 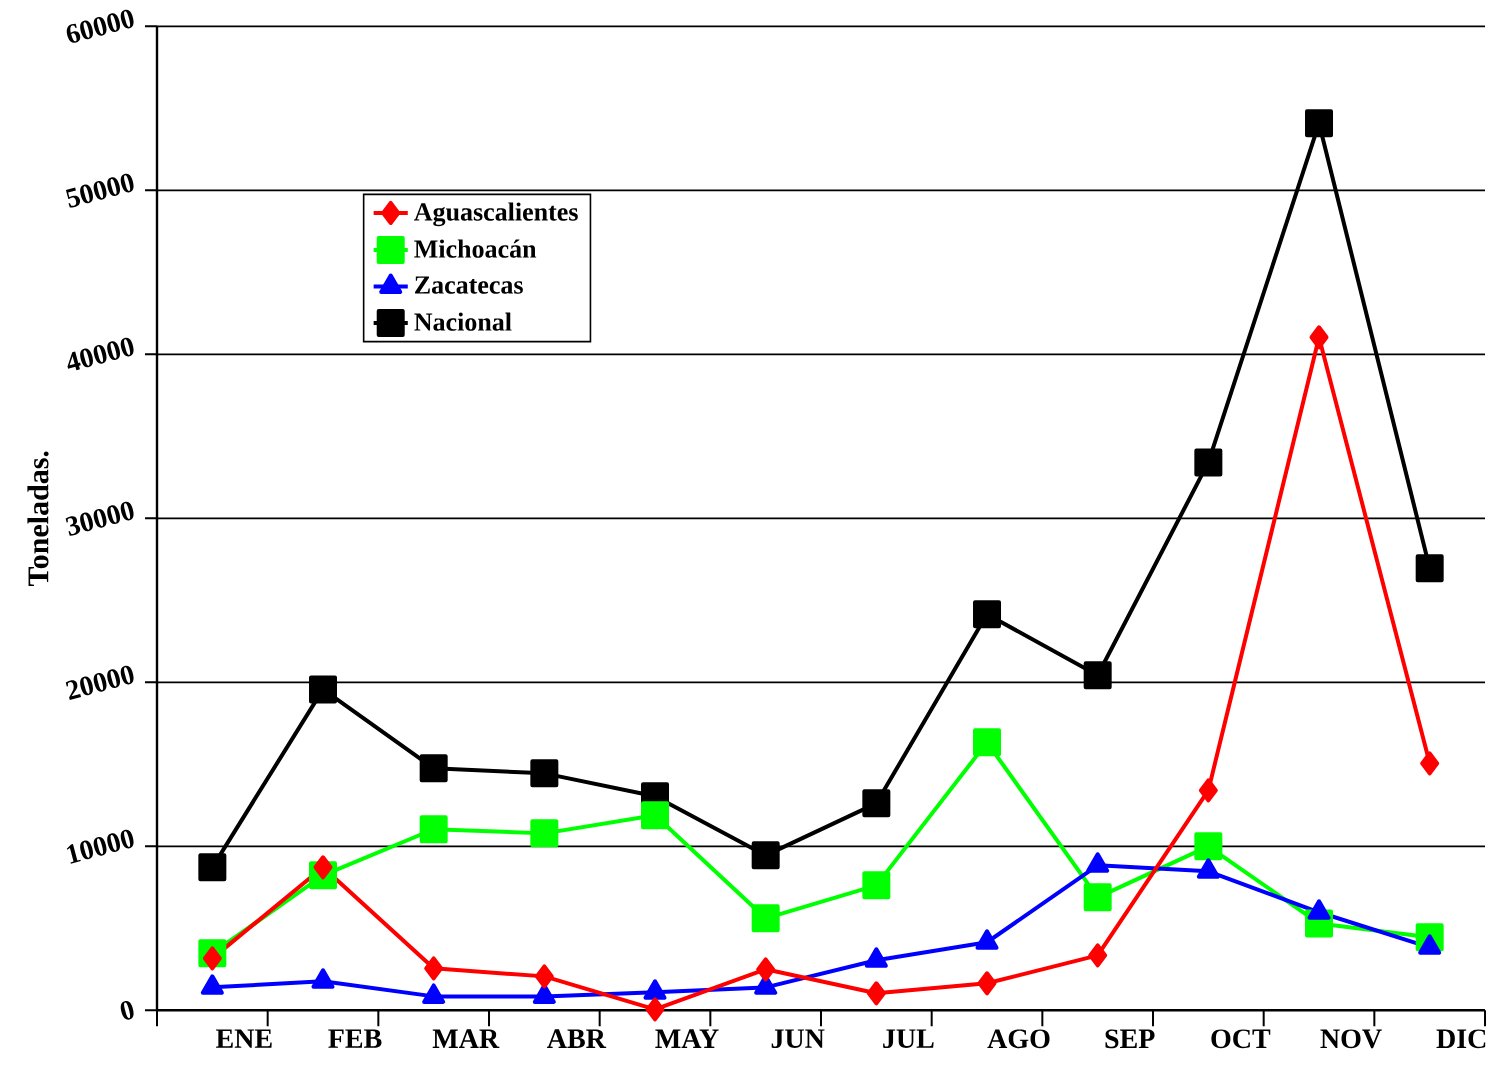 I want to click on x-tick-label: MAY, so click(x=687, y=1038).